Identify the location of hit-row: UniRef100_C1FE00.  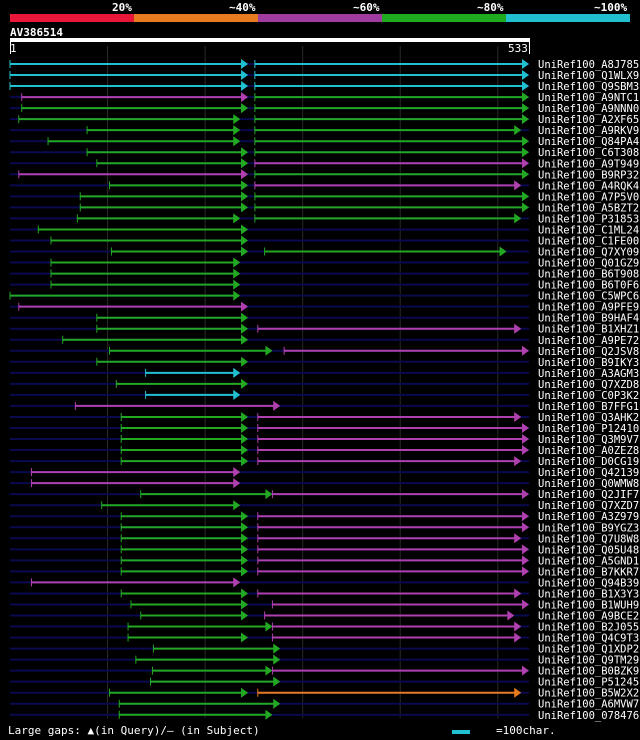
(324, 241).